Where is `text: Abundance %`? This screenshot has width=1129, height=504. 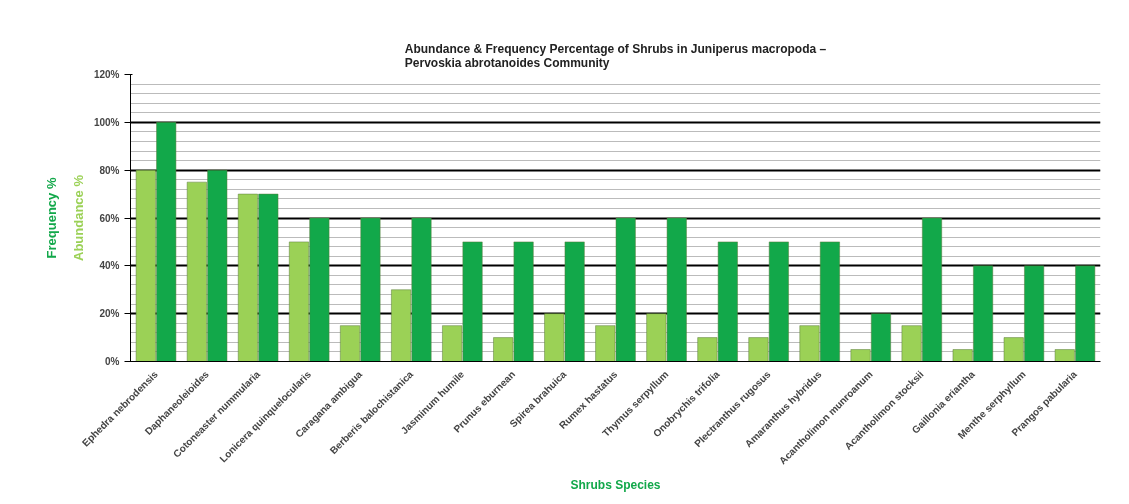
text: Abundance % is located at coordinates (78, 217).